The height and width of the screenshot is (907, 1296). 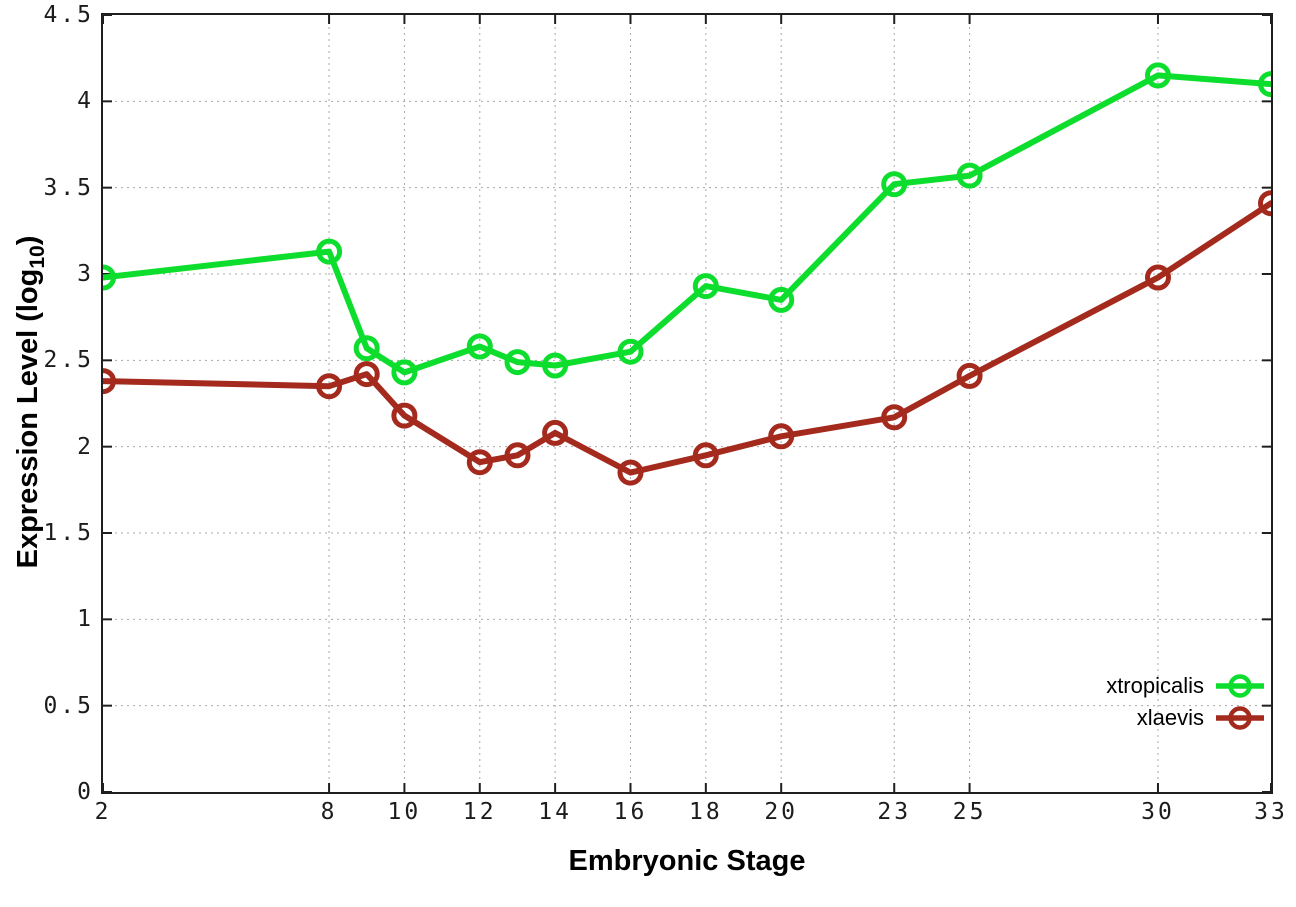 I want to click on x-tick-label-14: 14, so click(x=555, y=812).